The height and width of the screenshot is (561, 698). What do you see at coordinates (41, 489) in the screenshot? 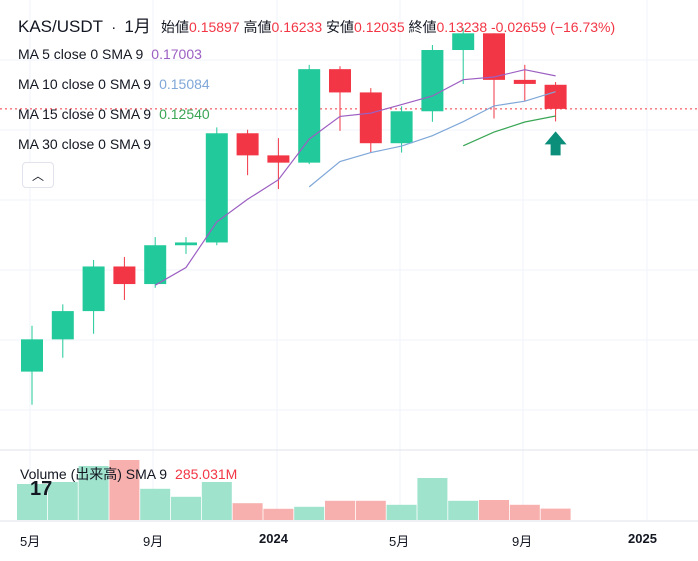
I see `tradingview-logo-icon: 17` at bounding box center [41, 489].